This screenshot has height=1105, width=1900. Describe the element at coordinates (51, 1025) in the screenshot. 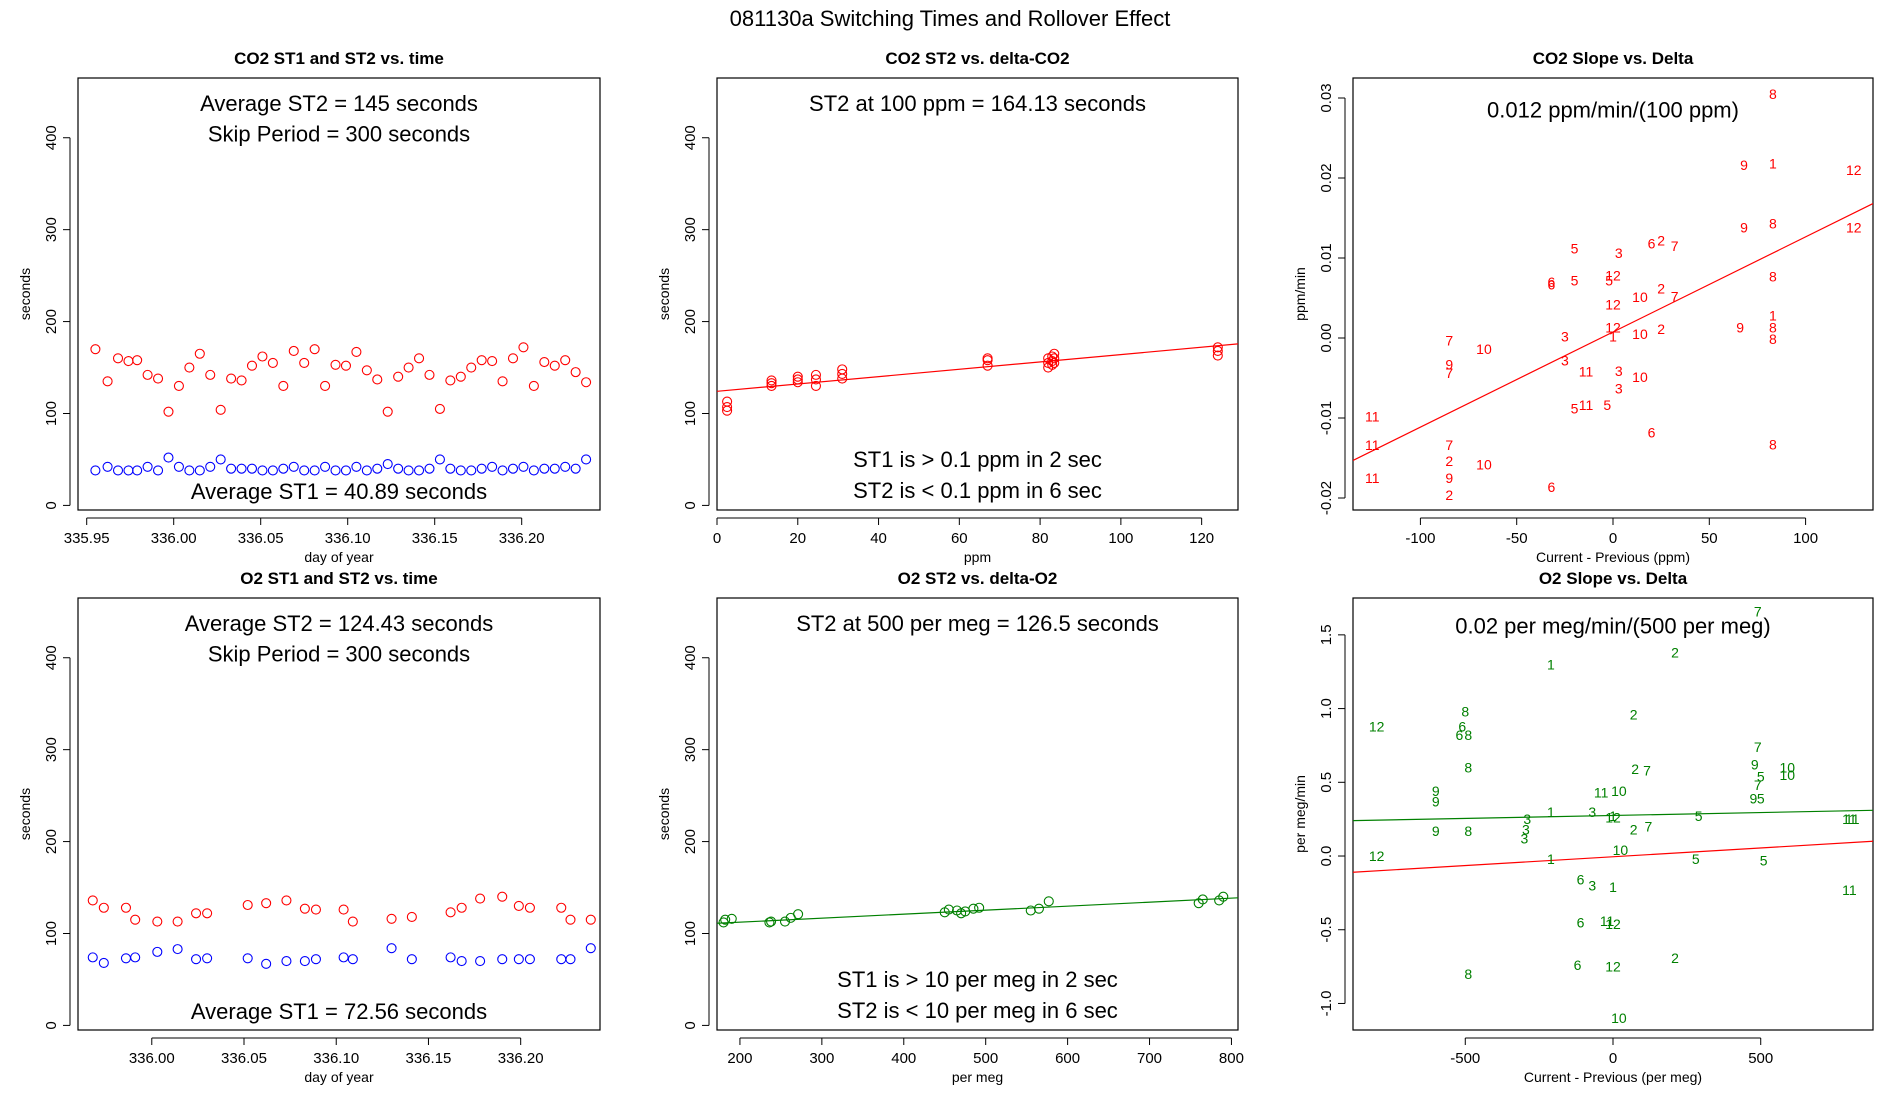

I see `y-tick-label: 0` at that location.